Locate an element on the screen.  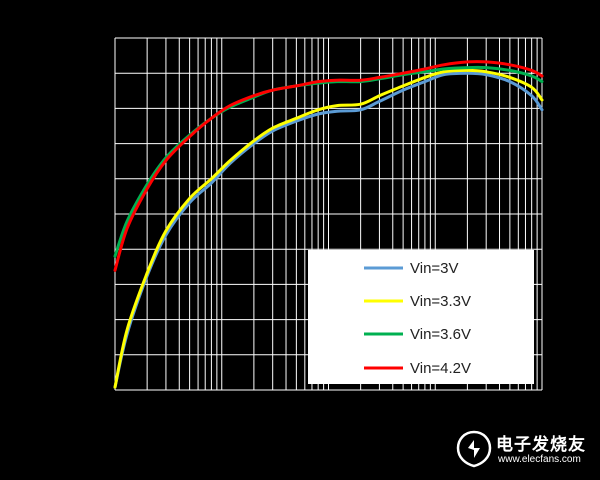
legend-label-4: Vin=4.2V is located at coordinates (440, 368).